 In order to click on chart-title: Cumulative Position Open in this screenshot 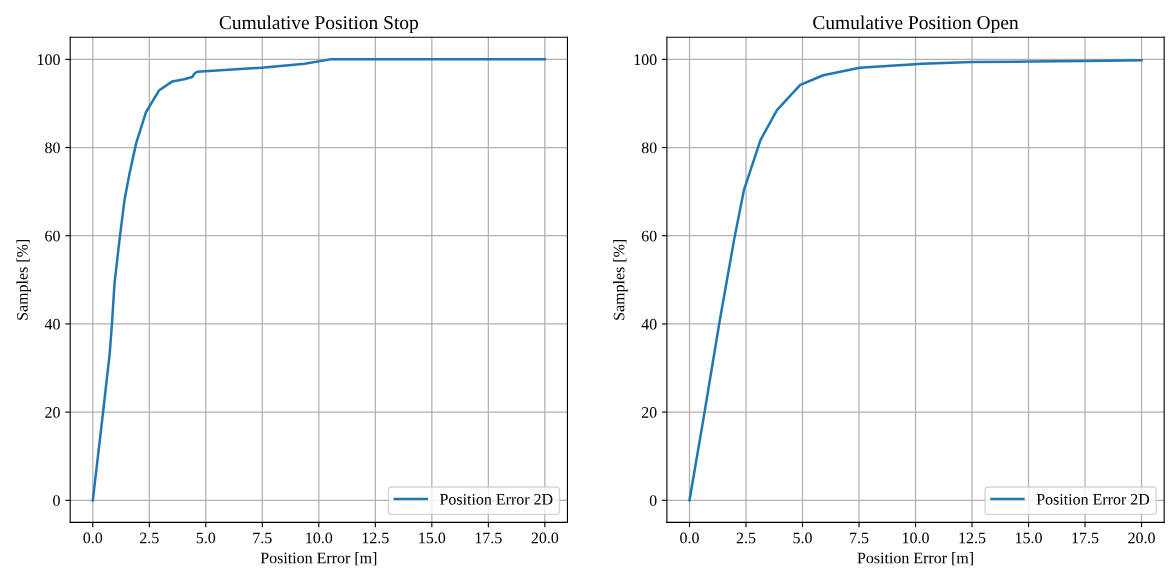, I will do `click(916, 24)`.